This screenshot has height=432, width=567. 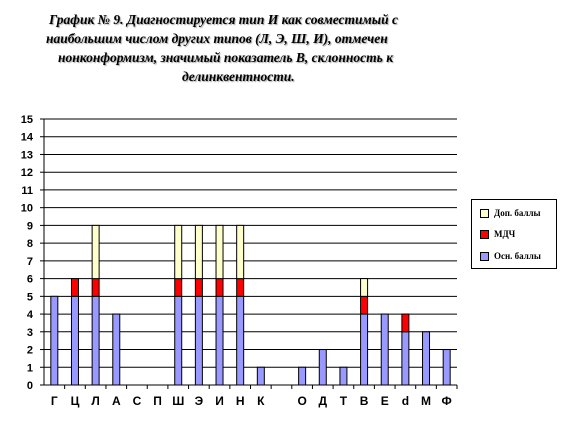 What do you see at coordinates (505, 234) in the screenshot?
I see `legend-label-mdch: МДЧ` at bounding box center [505, 234].